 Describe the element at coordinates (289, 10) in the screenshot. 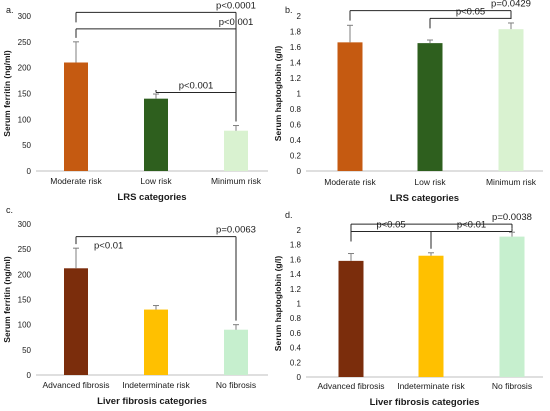

I see `panel-label: b.` at that location.